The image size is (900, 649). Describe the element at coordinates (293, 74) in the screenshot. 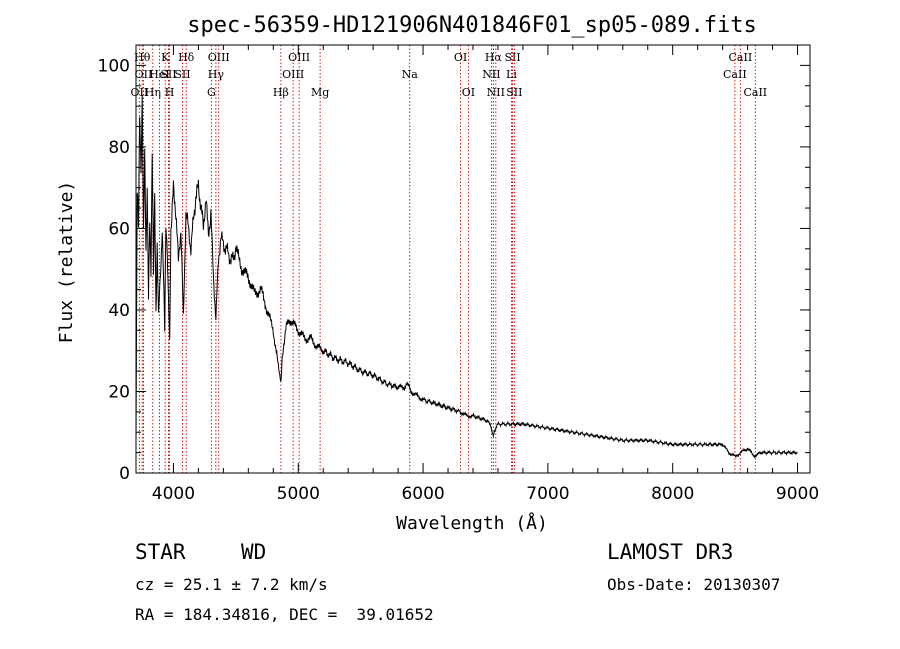

I see `marker-label-15: OIII` at that location.